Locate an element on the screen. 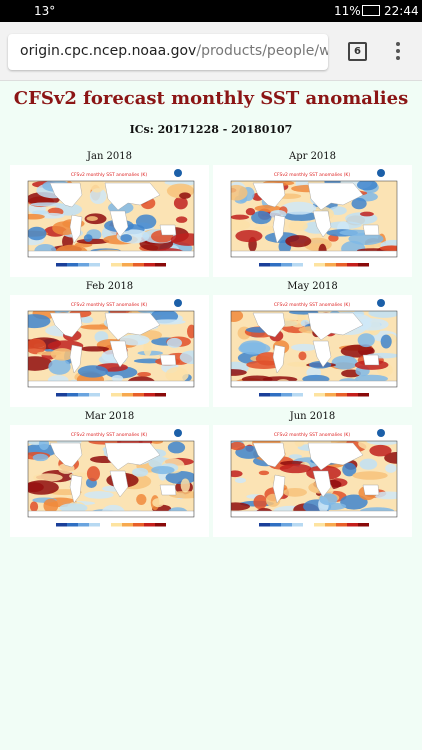 This screenshot has width=422, height=750. map-panel: Feb 2018 CFSv2 monthly SST anomalies (K) is located at coordinates (109, 344).